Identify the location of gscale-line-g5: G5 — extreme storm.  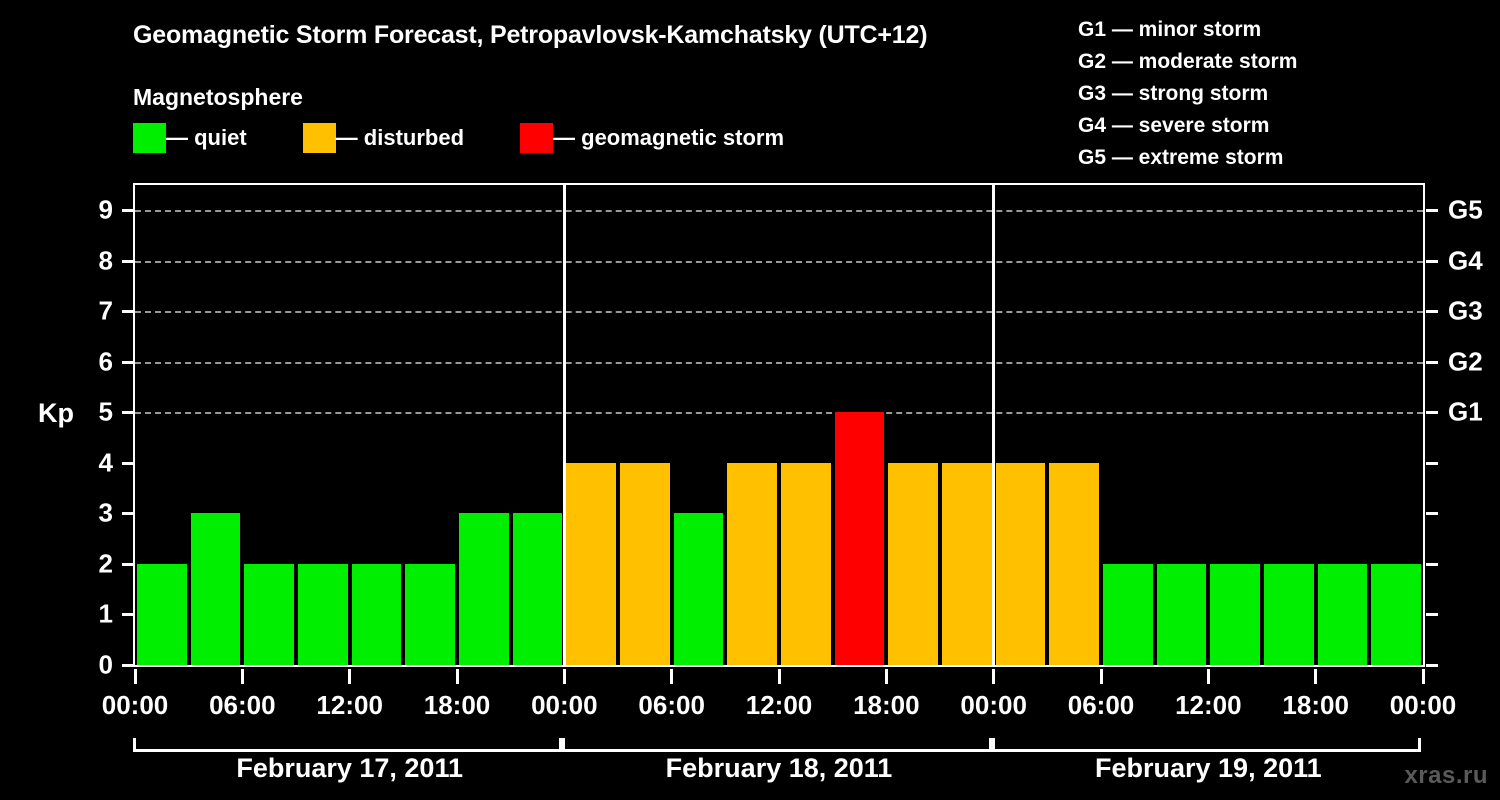
(1181, 157).